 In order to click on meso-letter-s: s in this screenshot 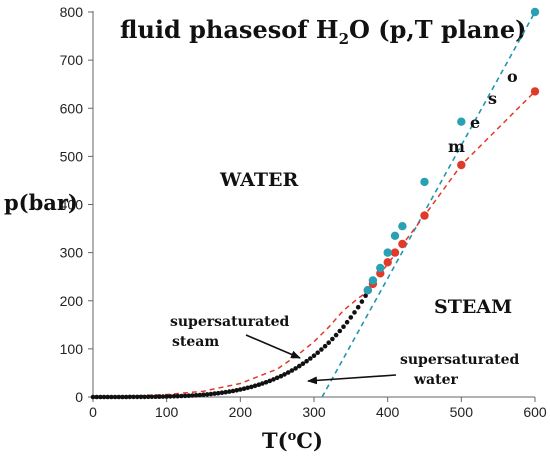, I will do `click(492, 98)`.